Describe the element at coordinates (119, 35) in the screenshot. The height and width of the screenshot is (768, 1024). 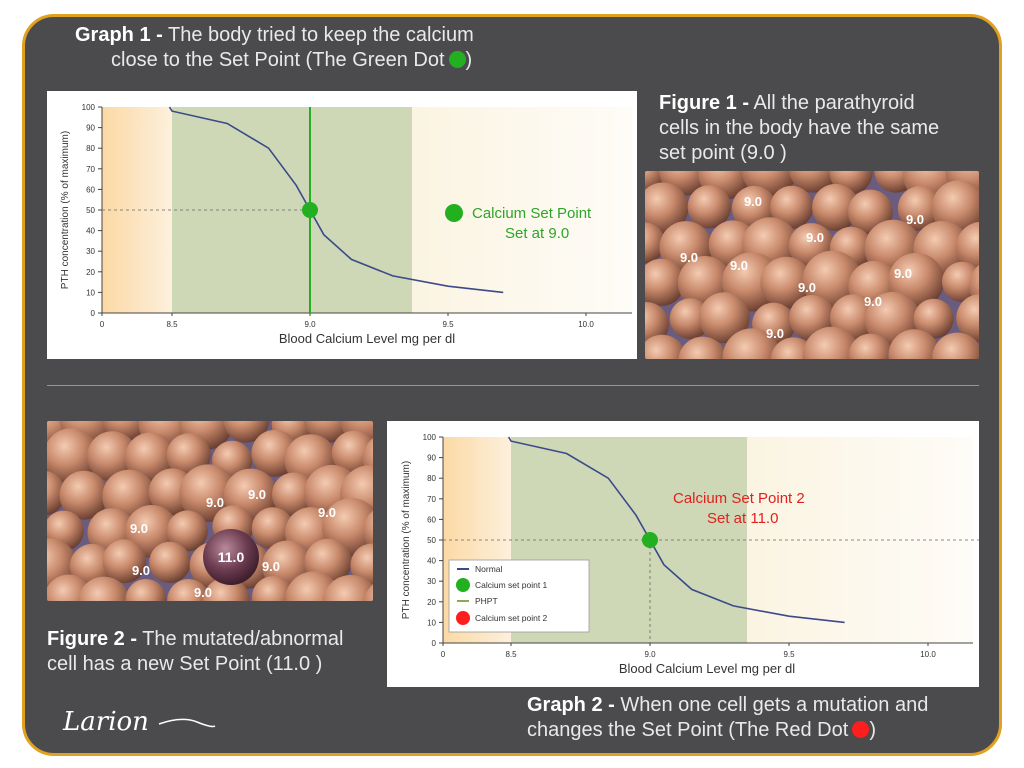
I see `graph1-caption-bold: Graph 1 -` at that location.